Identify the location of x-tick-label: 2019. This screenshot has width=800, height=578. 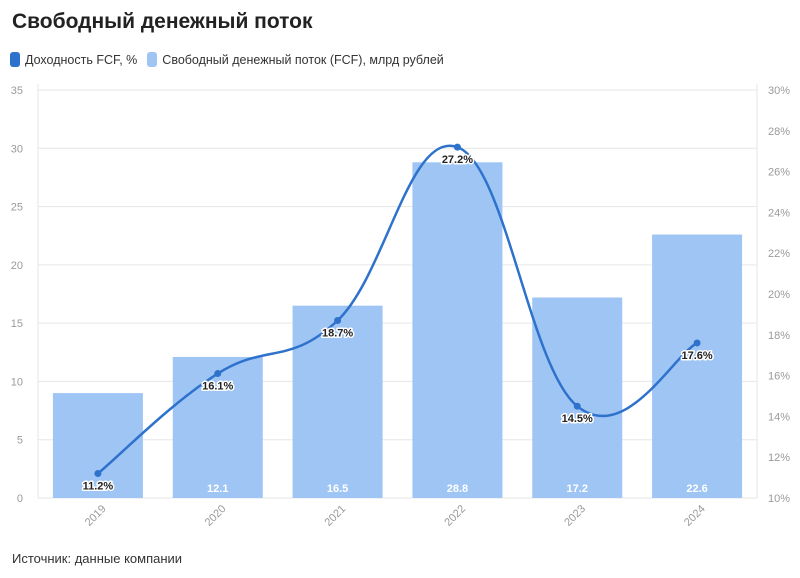
(96, 516).